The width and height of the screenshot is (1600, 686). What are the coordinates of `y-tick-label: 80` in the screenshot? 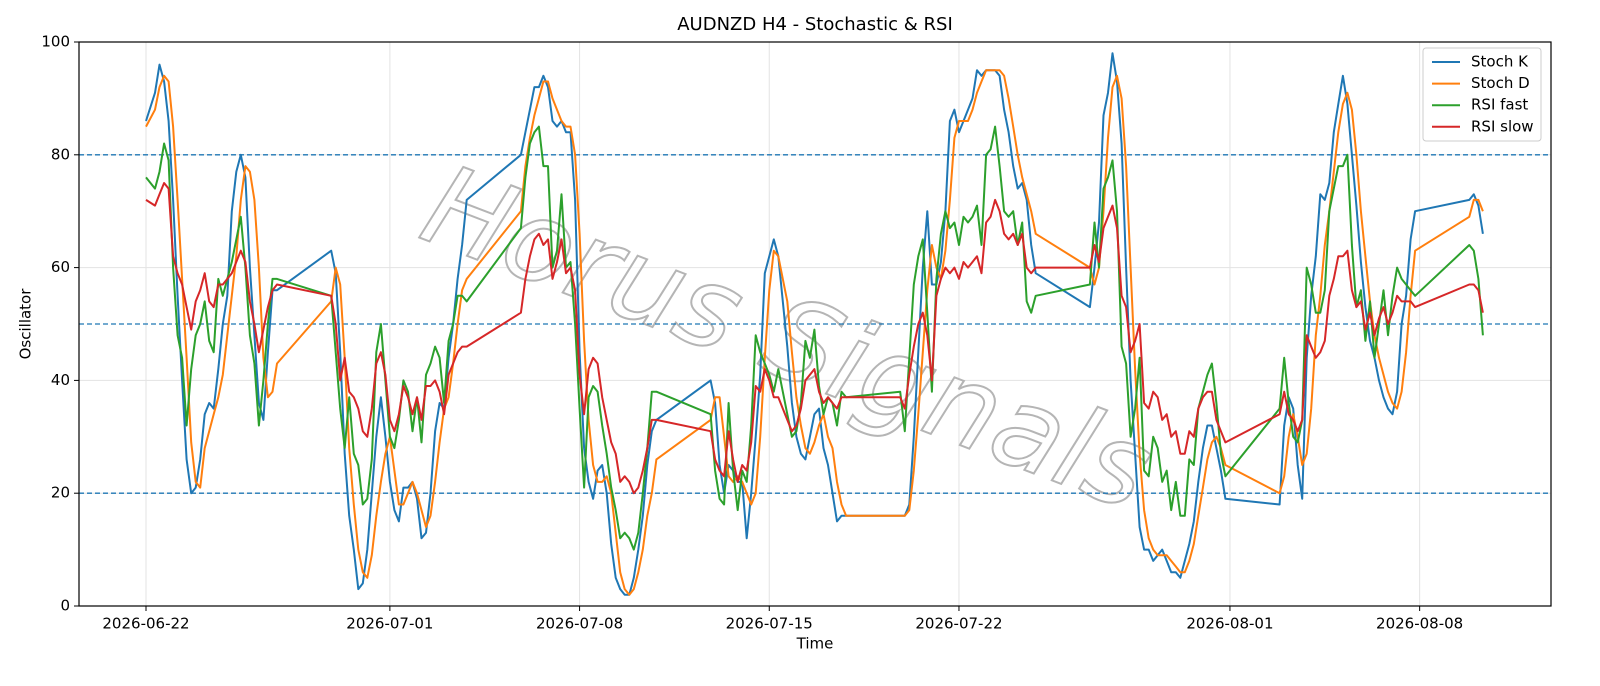 It's located at (60, 154).